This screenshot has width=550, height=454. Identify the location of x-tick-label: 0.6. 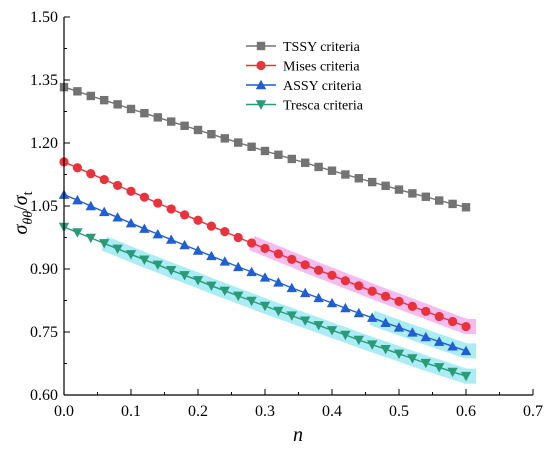
(466, 411).